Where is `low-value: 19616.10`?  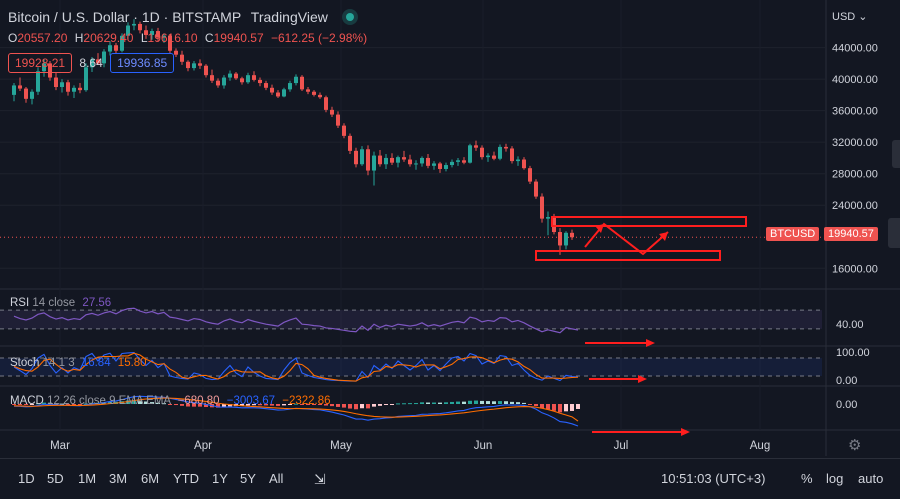 low-value: 19616.10 is located at coordinates (172, 38).